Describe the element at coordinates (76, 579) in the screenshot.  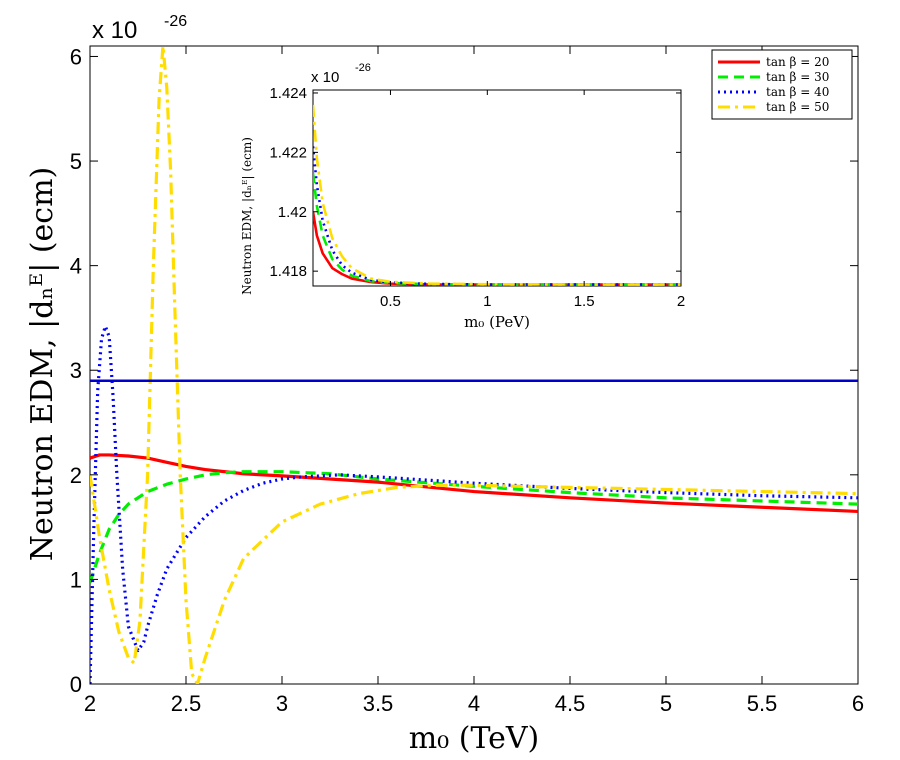
I see `y-tick-label: 1` at that location.